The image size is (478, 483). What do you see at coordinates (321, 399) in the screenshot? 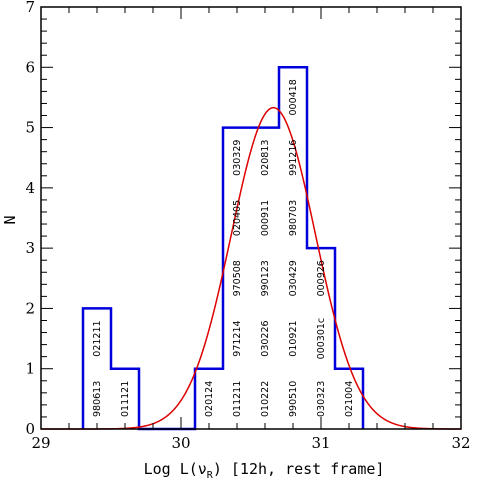
I see `bin-label-8-0: 030323` at bounding box center [321, 399].